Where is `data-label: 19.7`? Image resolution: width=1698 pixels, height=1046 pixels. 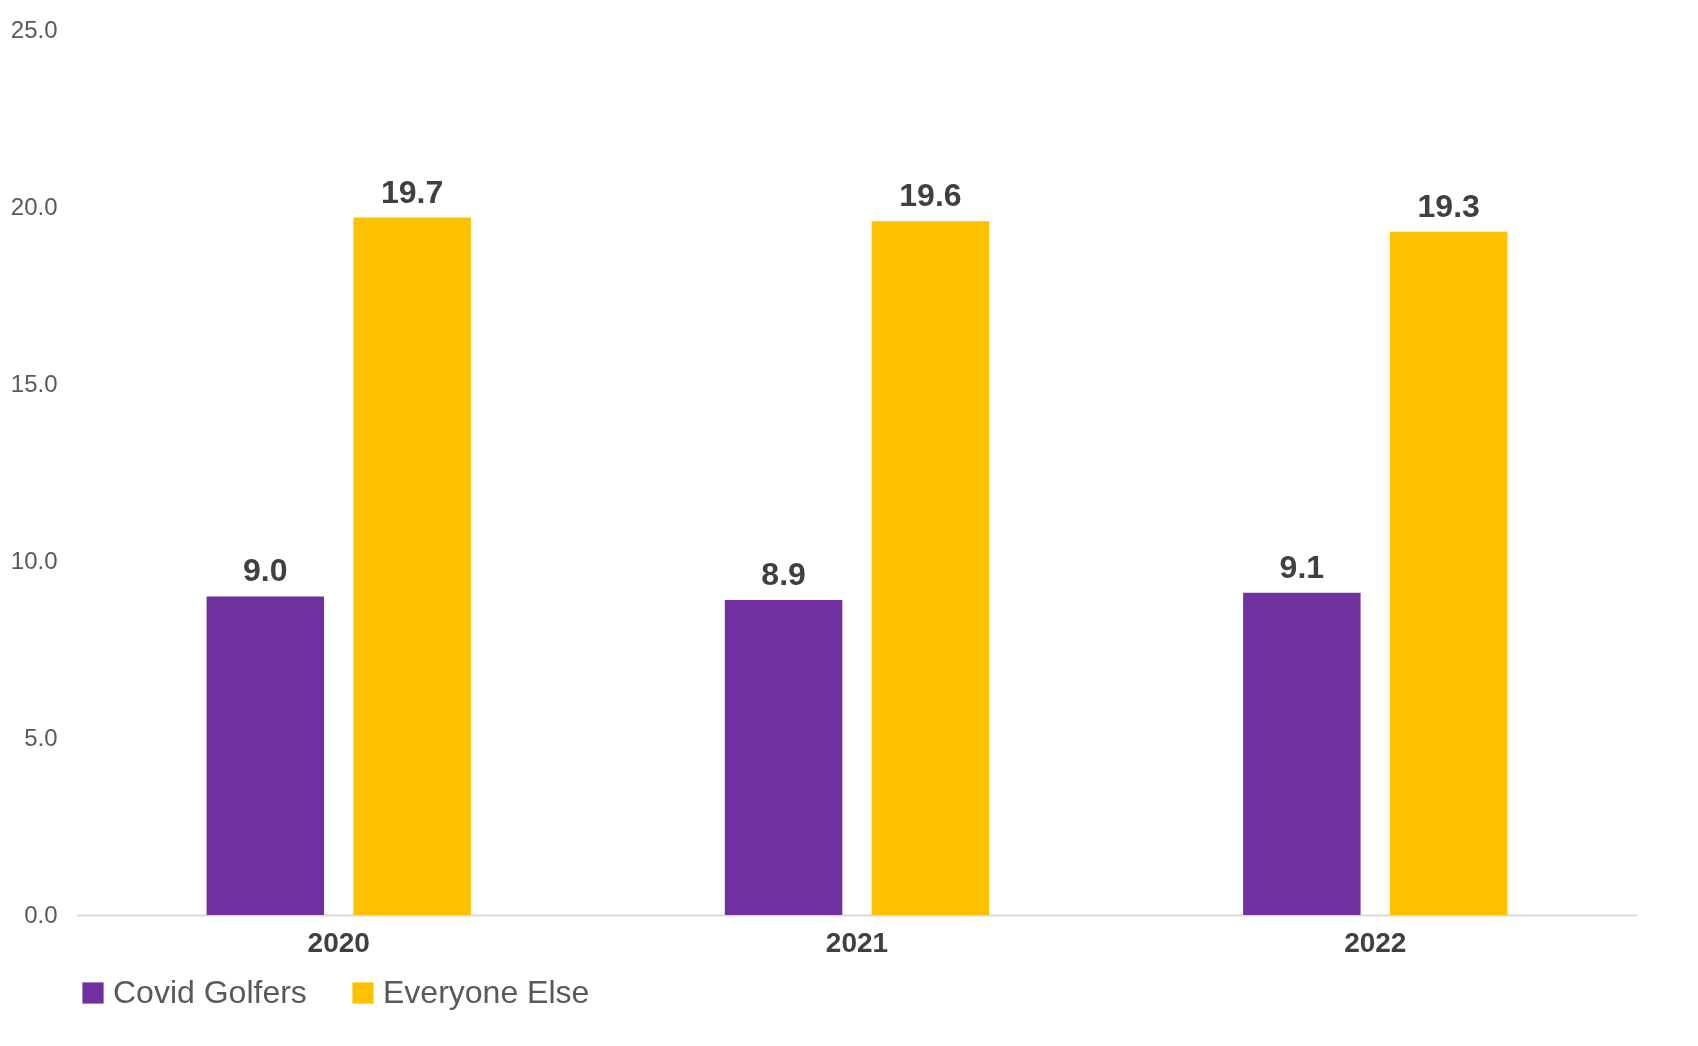 data-label: 19.7 is located at coordinates (412, 191).